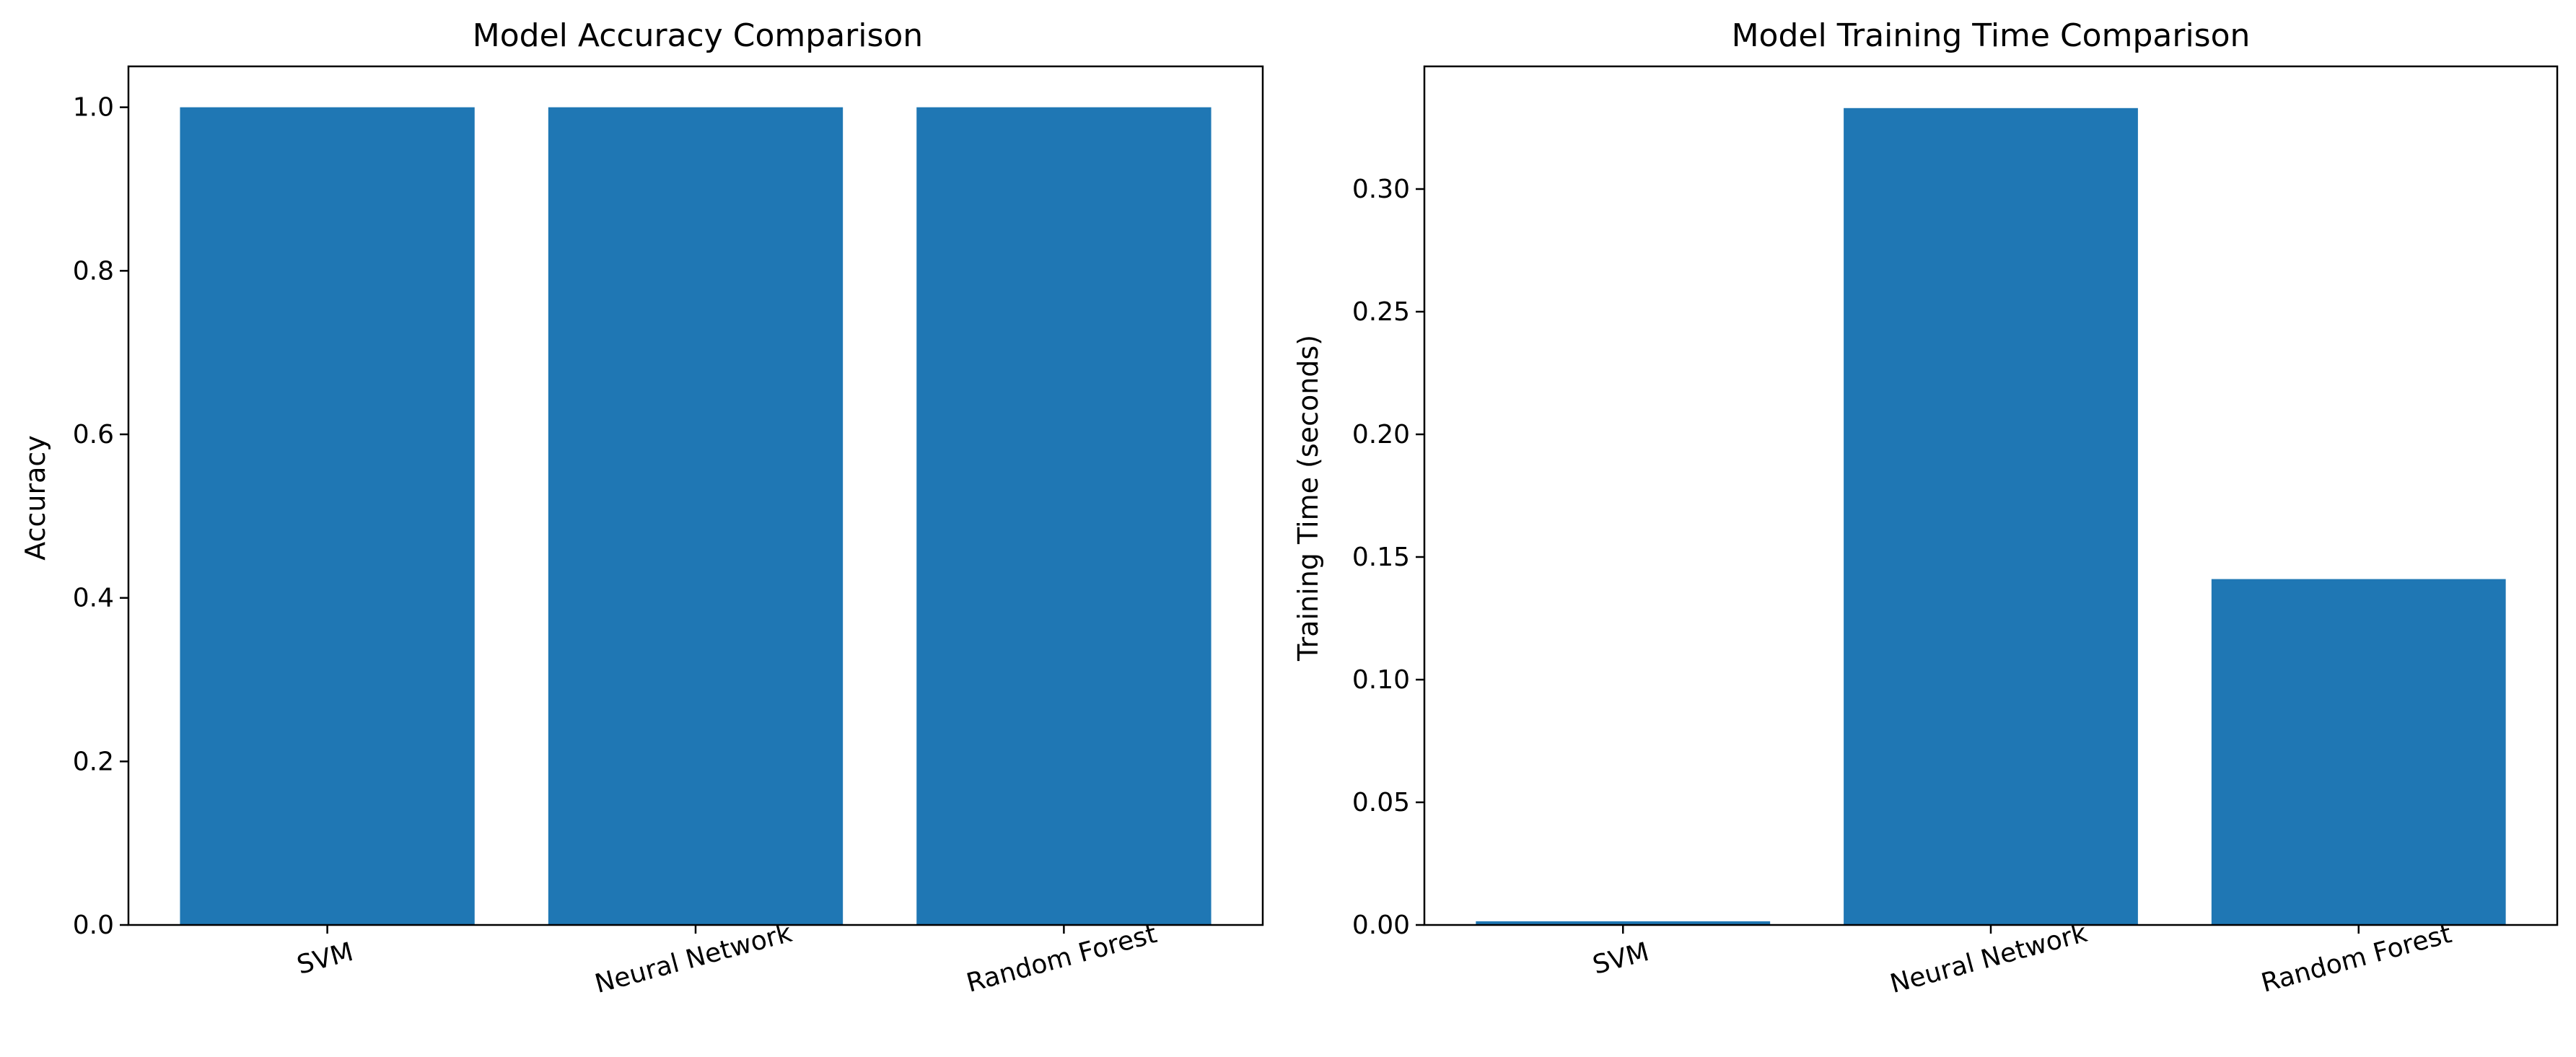 The height and width of the screenshot is (1057, 2576). I want to click on training-time-y-tick-label-2: 0.10, so click(1381, 680).